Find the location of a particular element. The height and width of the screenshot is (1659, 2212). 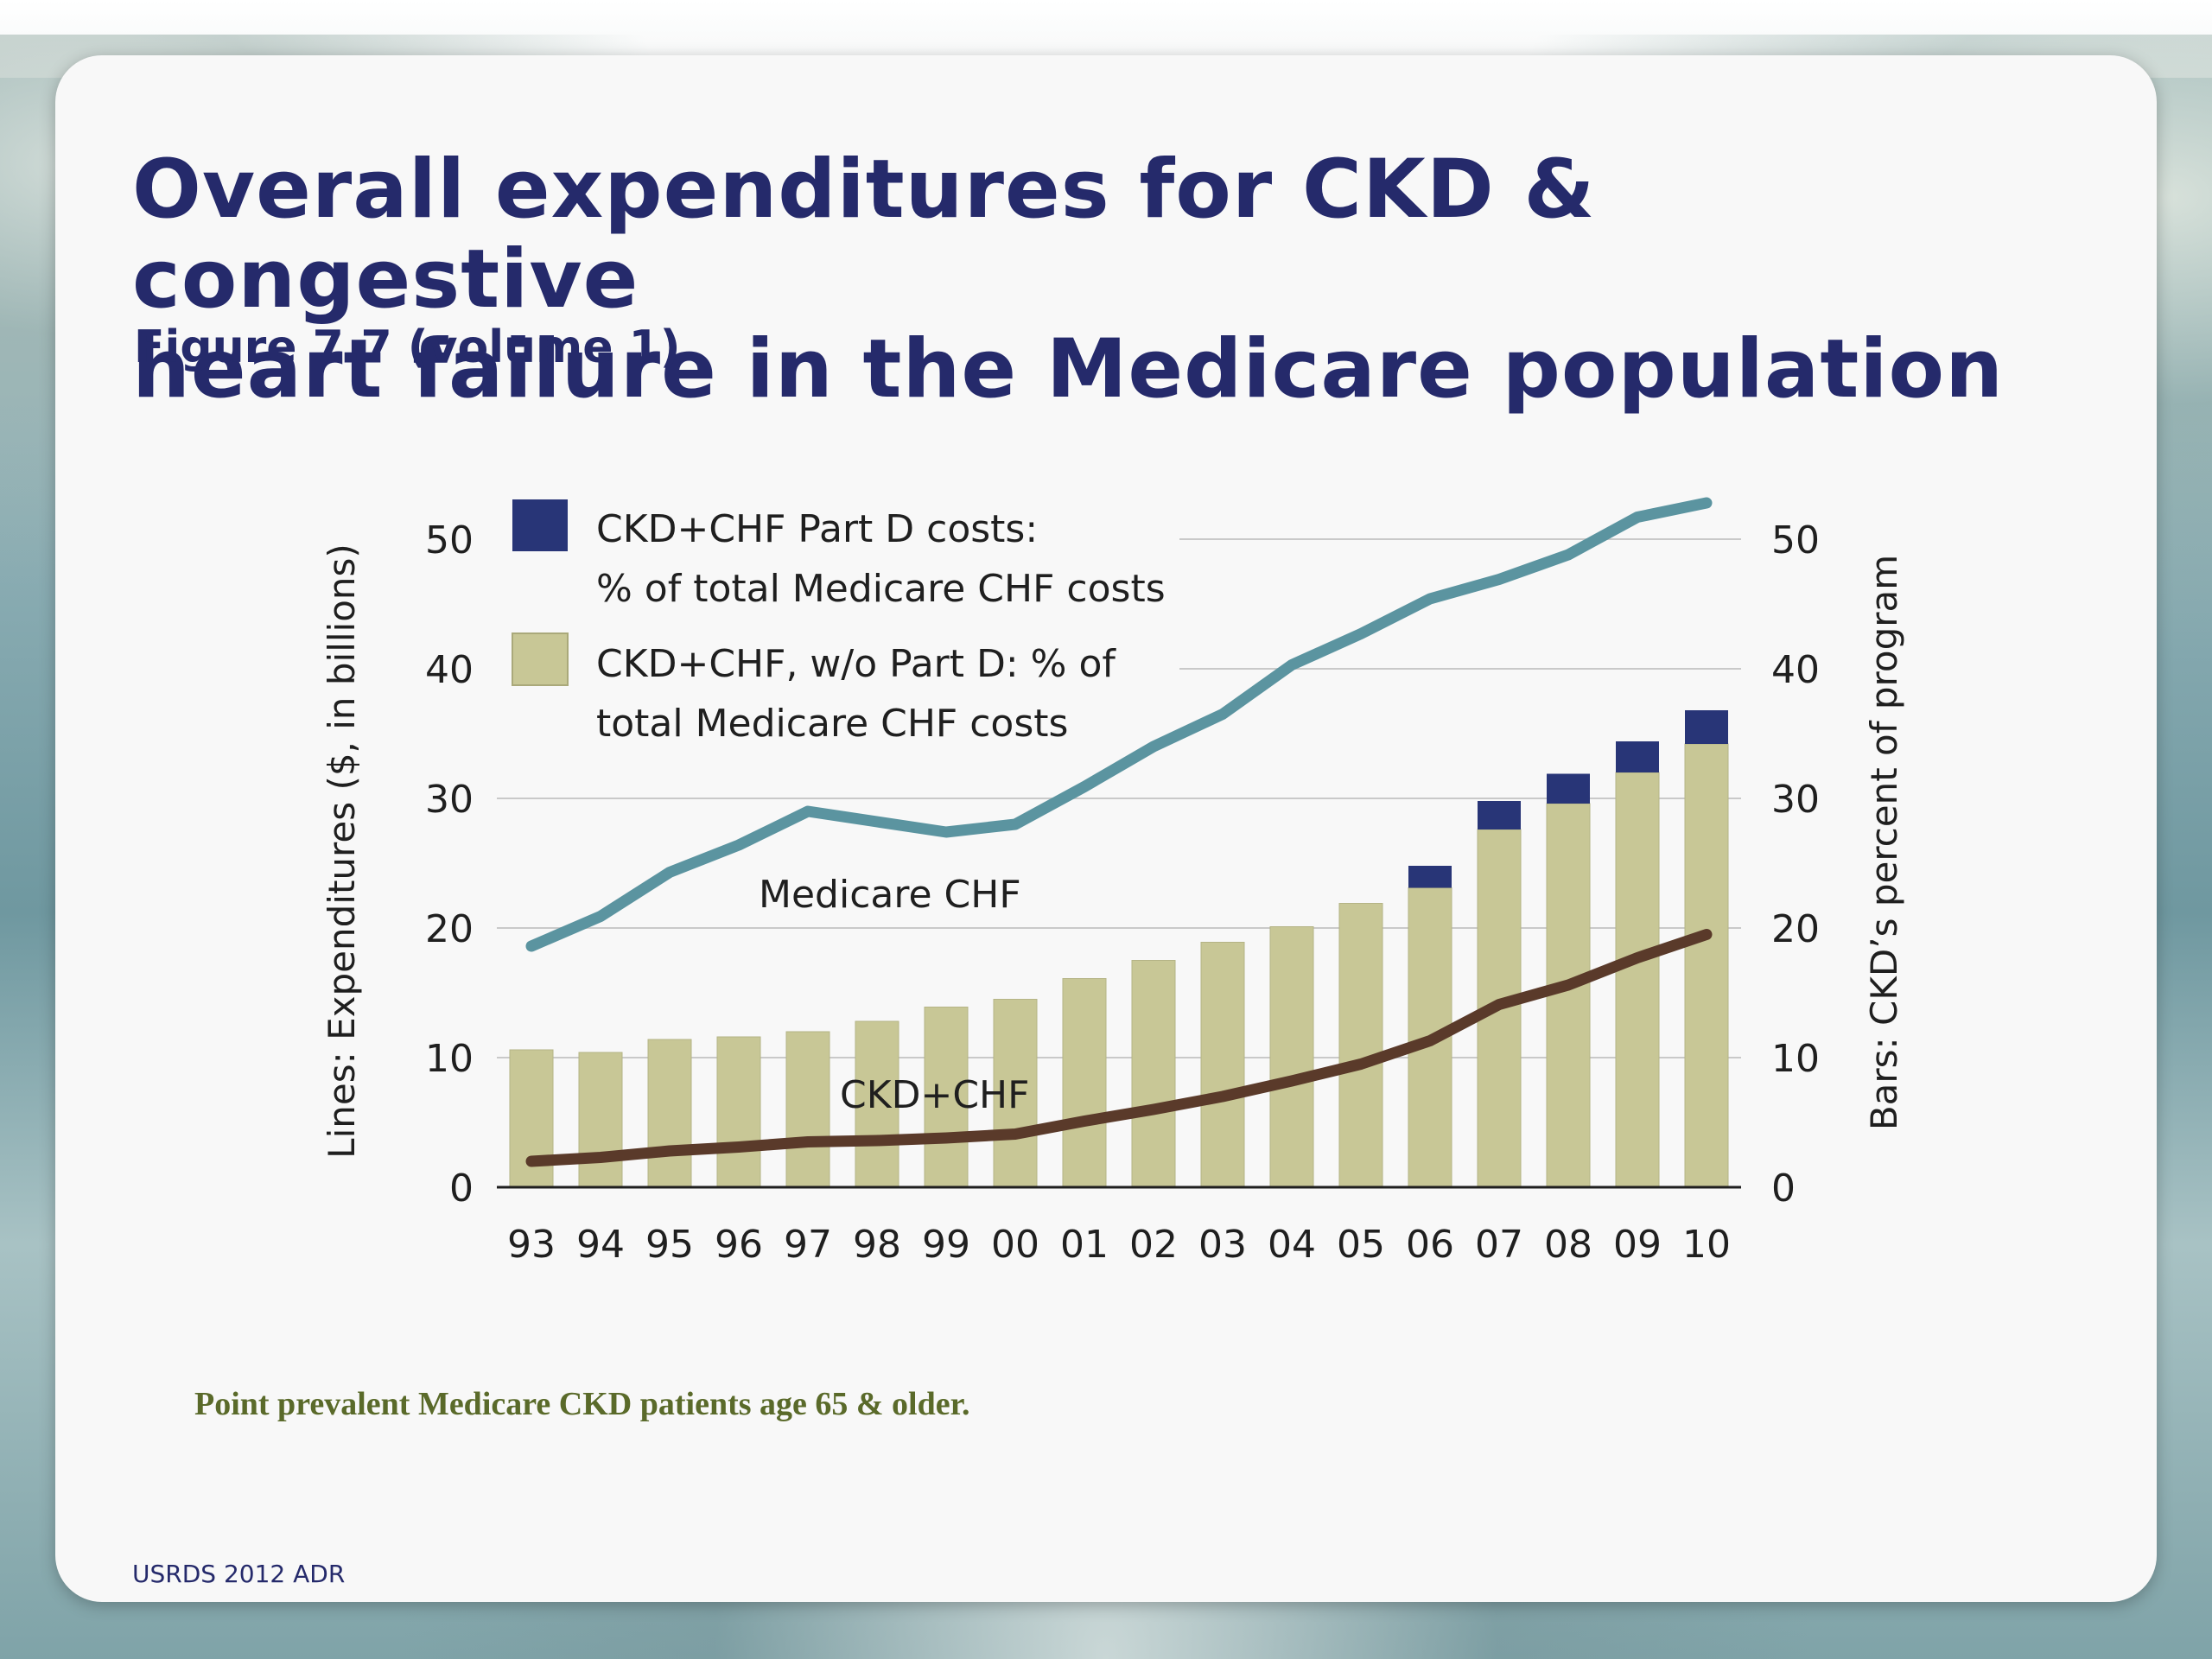

y-right-tick-label-10: 10 is located at coordinates (1795, 1059).